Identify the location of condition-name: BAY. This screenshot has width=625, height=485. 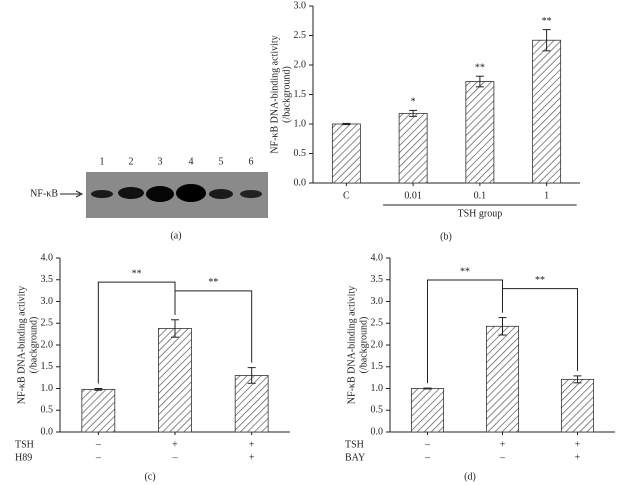
(355, 457).